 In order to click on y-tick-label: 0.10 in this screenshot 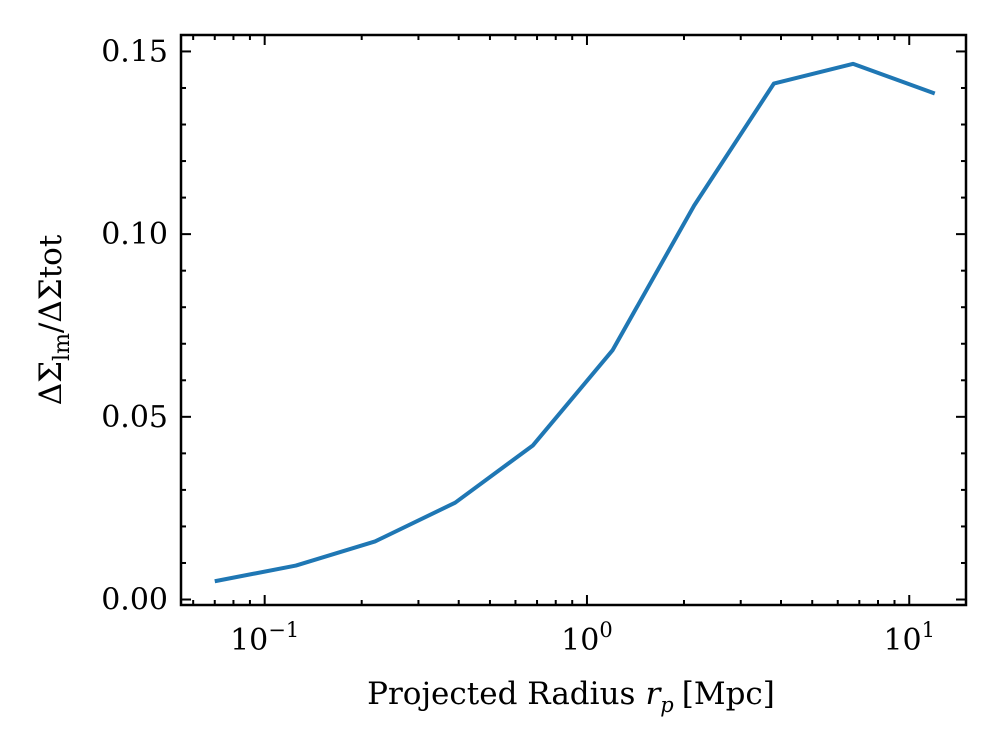, I will do `click(134, 234)`.